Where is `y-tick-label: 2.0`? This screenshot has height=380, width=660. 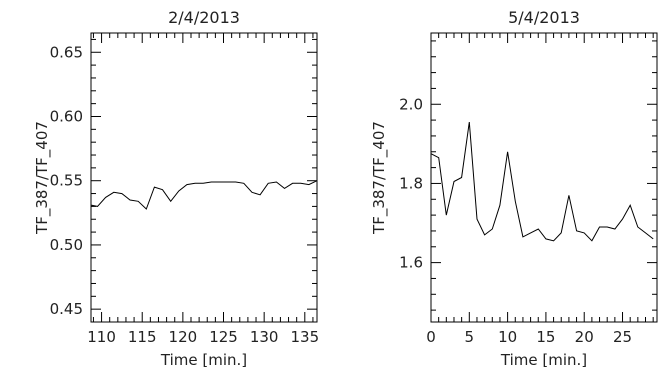 y-tick-label: 2.0 is located at coordinates (411, 104).